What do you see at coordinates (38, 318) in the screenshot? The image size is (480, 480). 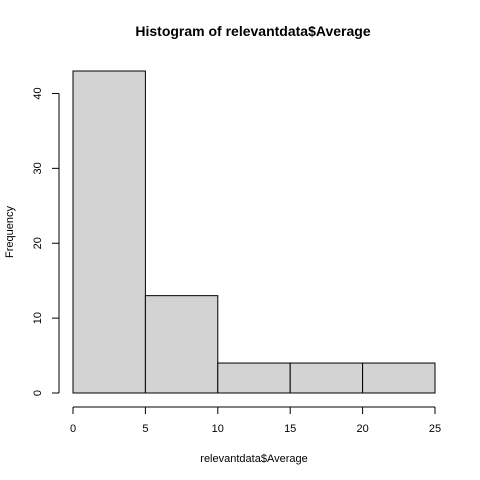 I see `y-tick-label-1: 10` at bounding box center [38, 318].